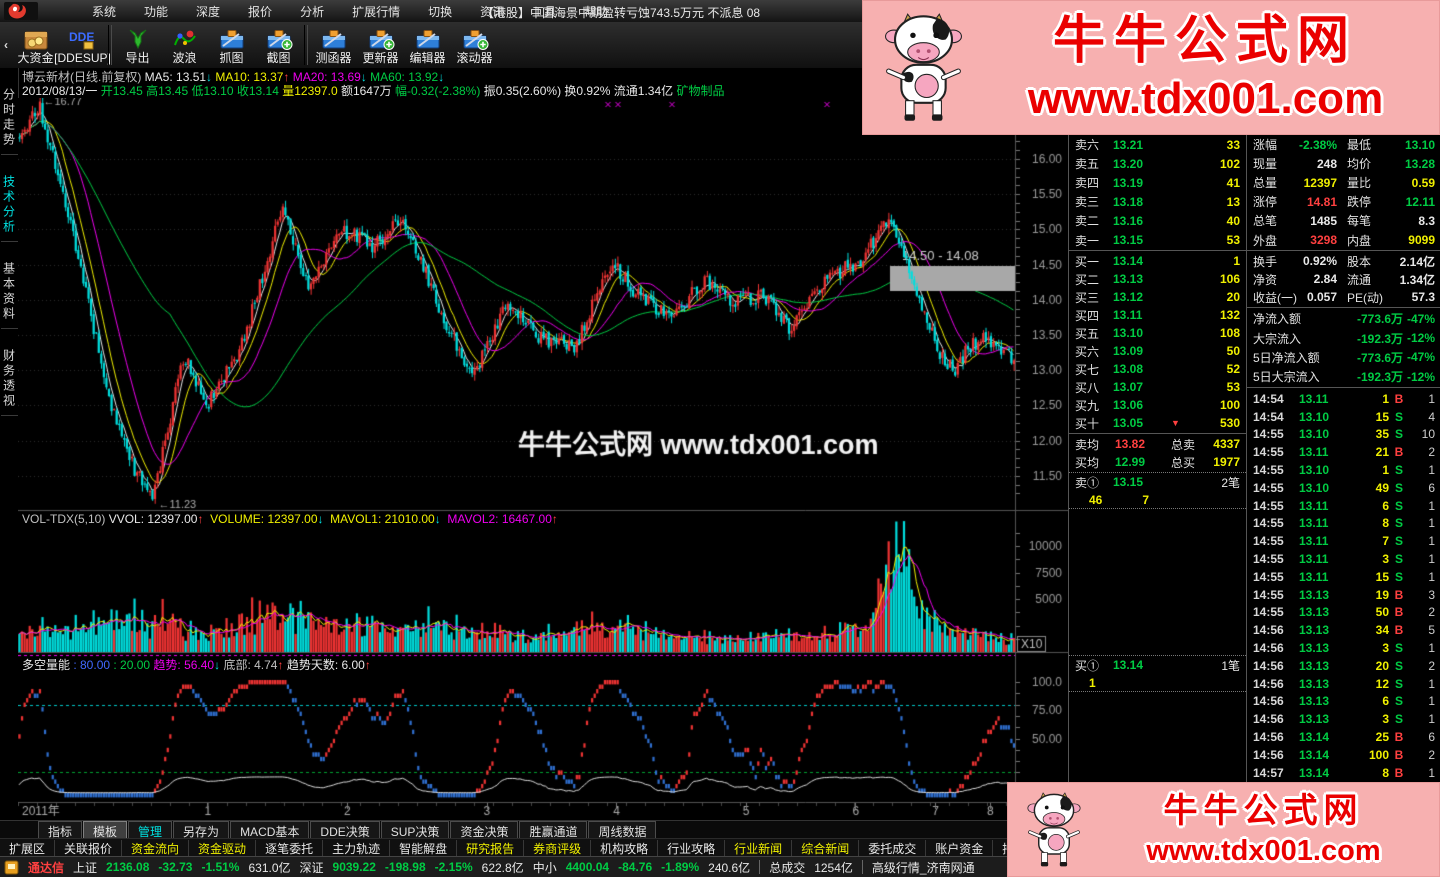 Image resolution: width=1440 pixels, height=877 pixels. Describe the element at coordinates (1319, 261) in the screenshot. I see `stat-value: 0.92%` at that location.